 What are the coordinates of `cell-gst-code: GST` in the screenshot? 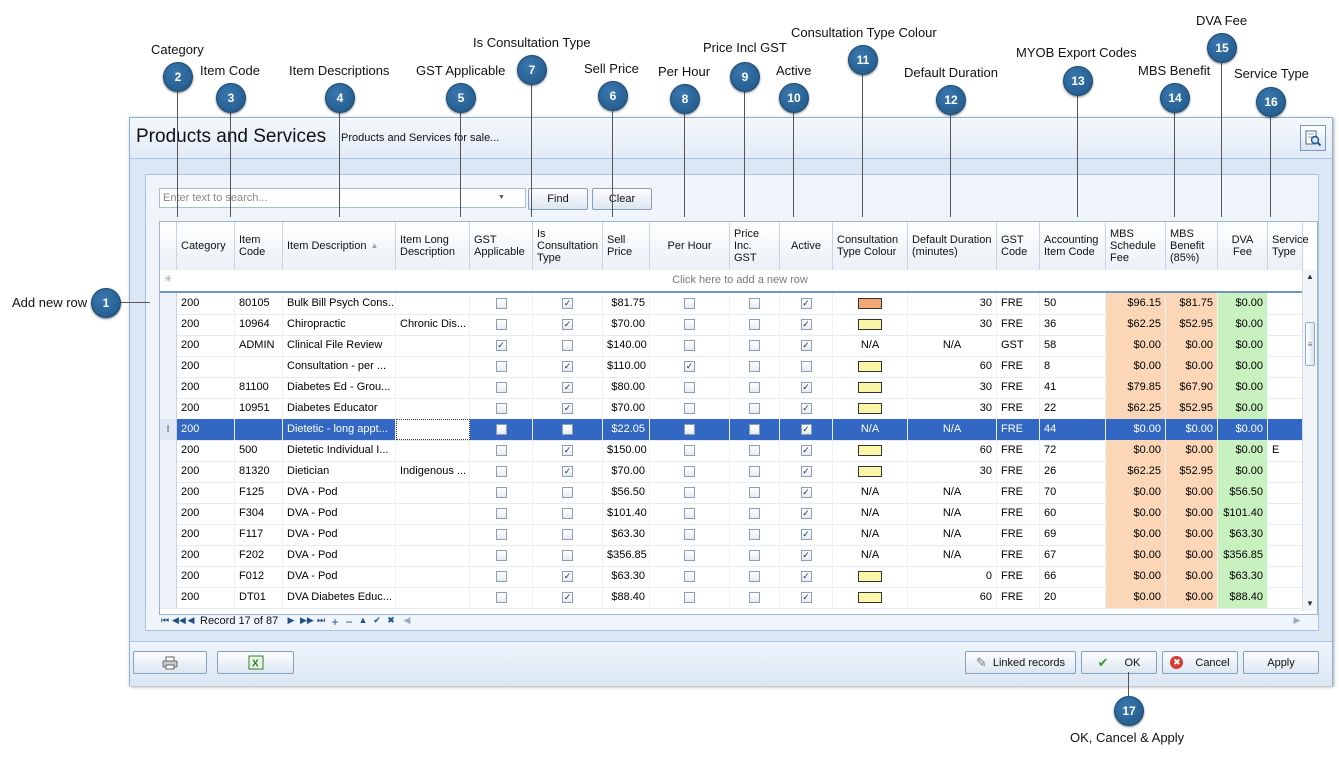 It's located at (1018, 345).